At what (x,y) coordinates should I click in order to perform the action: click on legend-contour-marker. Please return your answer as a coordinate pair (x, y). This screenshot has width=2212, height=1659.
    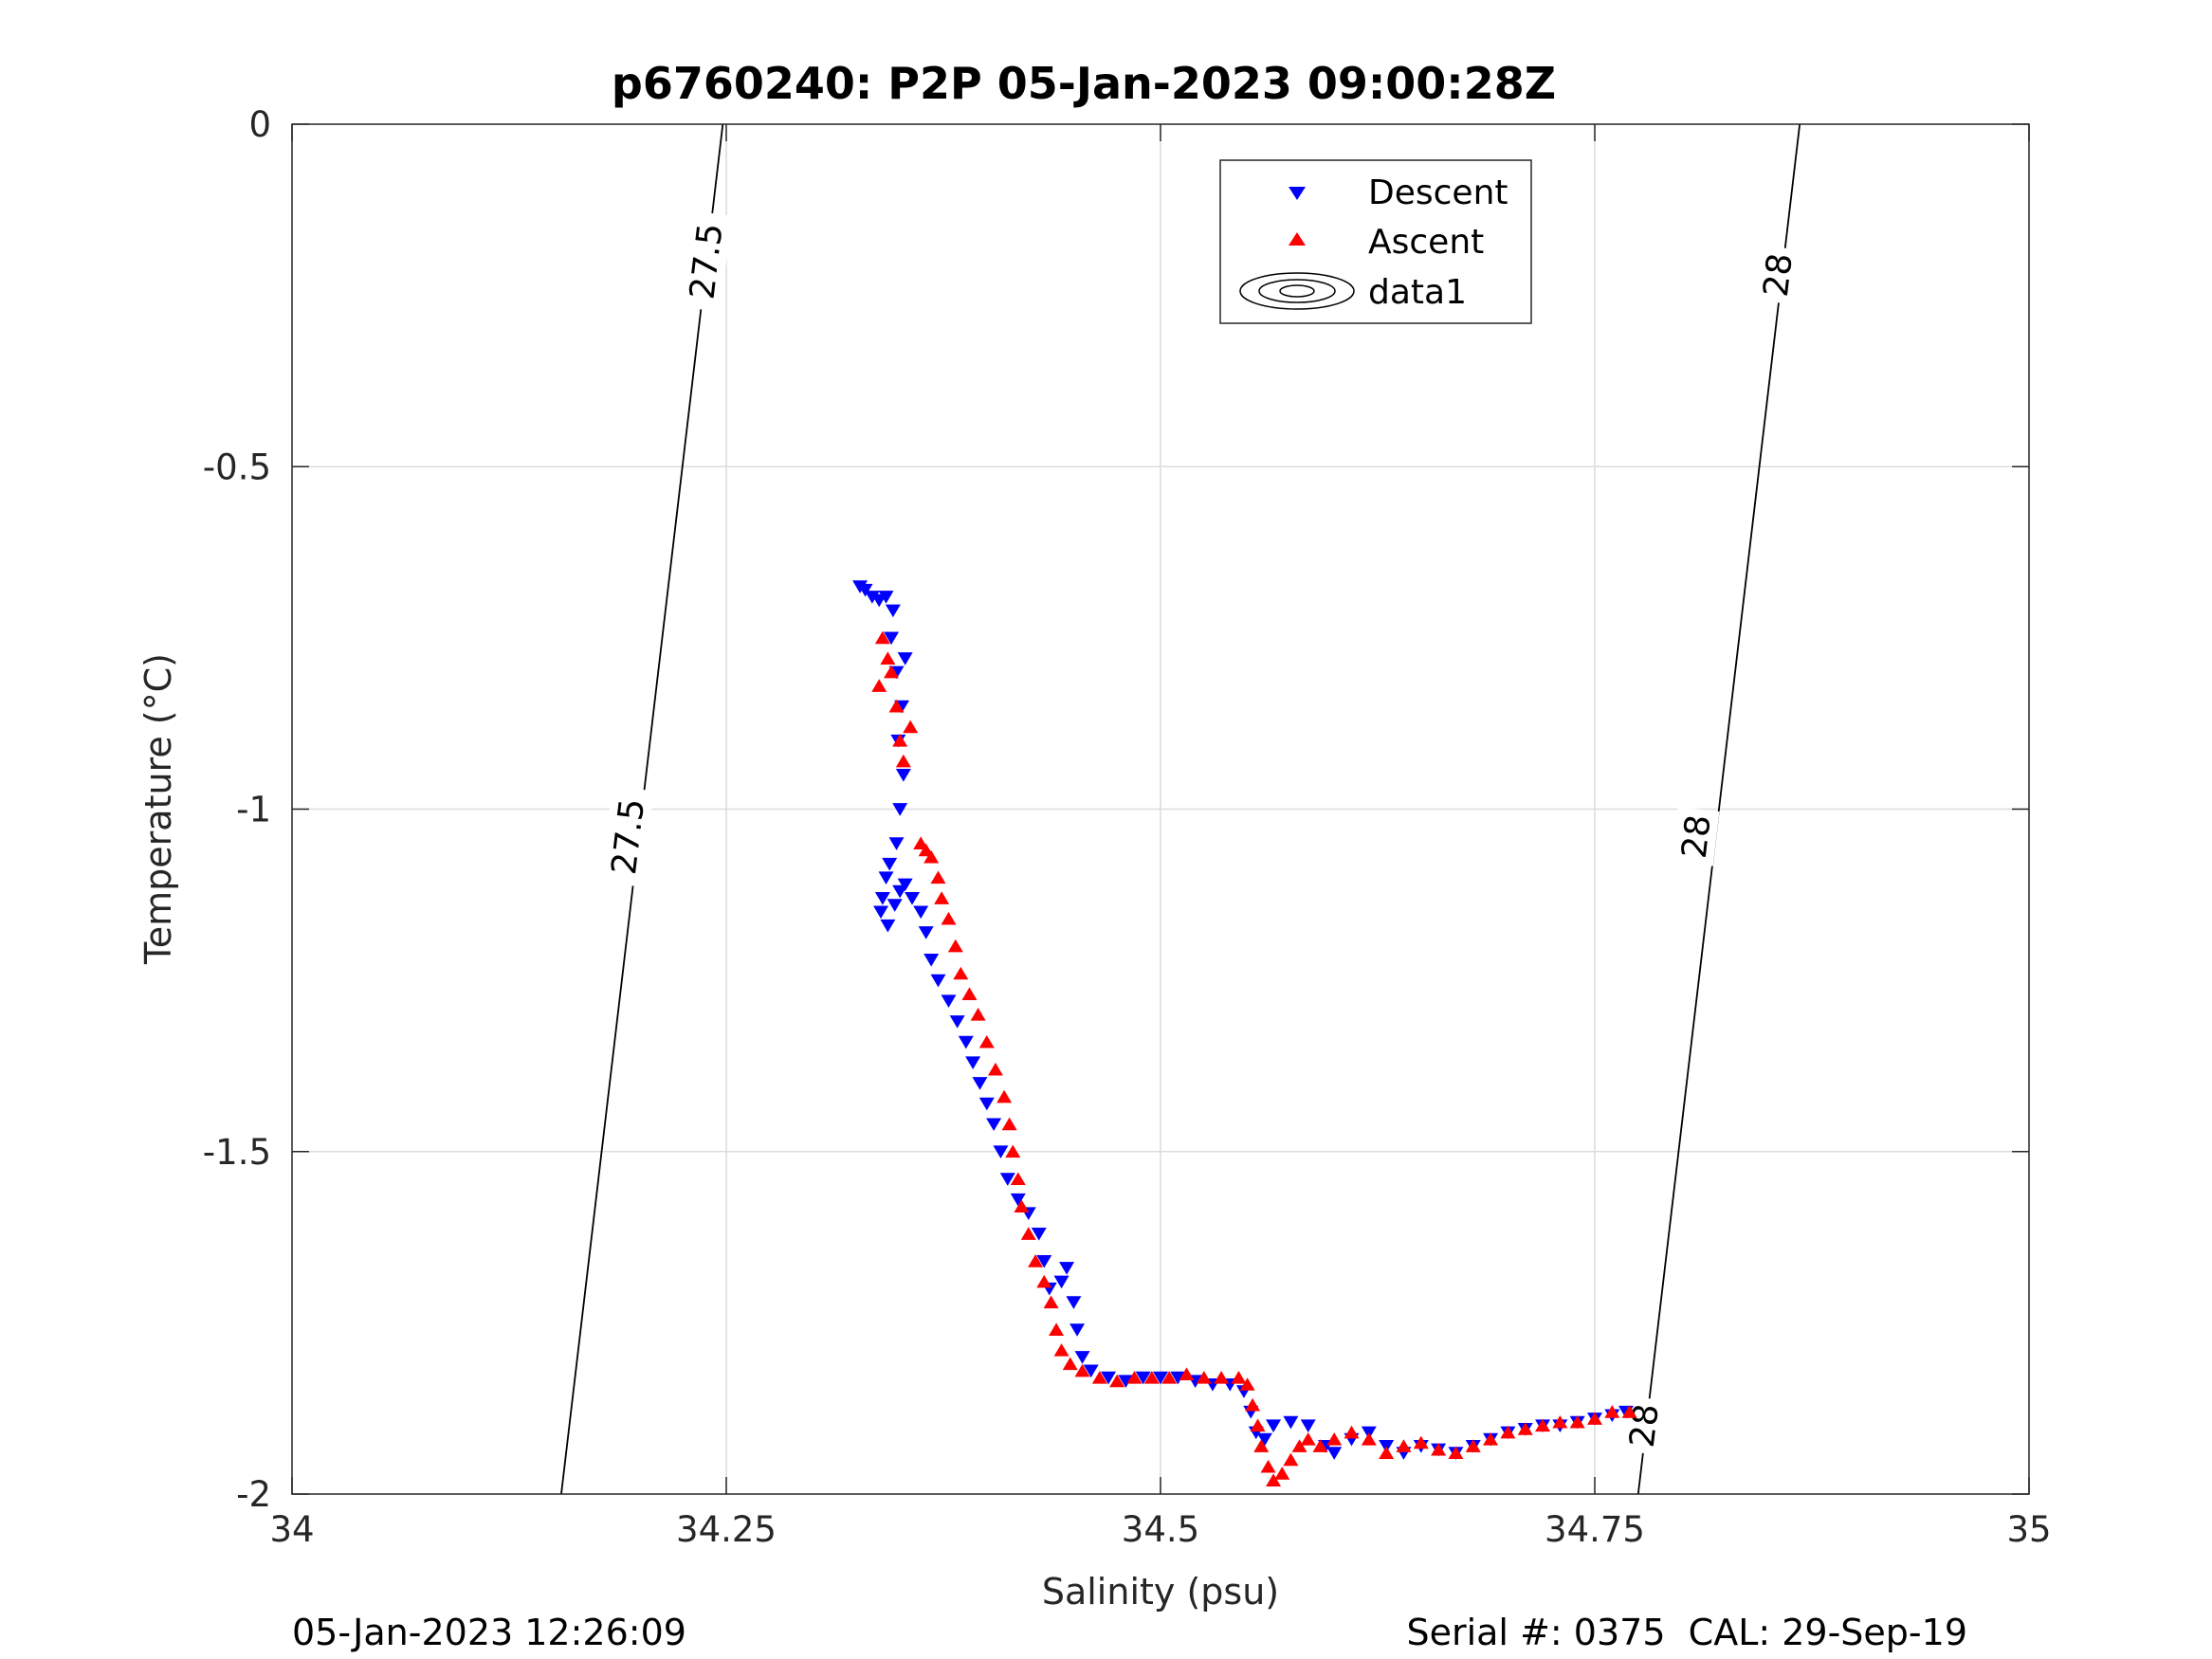
    Looking at the image, I should click on (1297, 291).